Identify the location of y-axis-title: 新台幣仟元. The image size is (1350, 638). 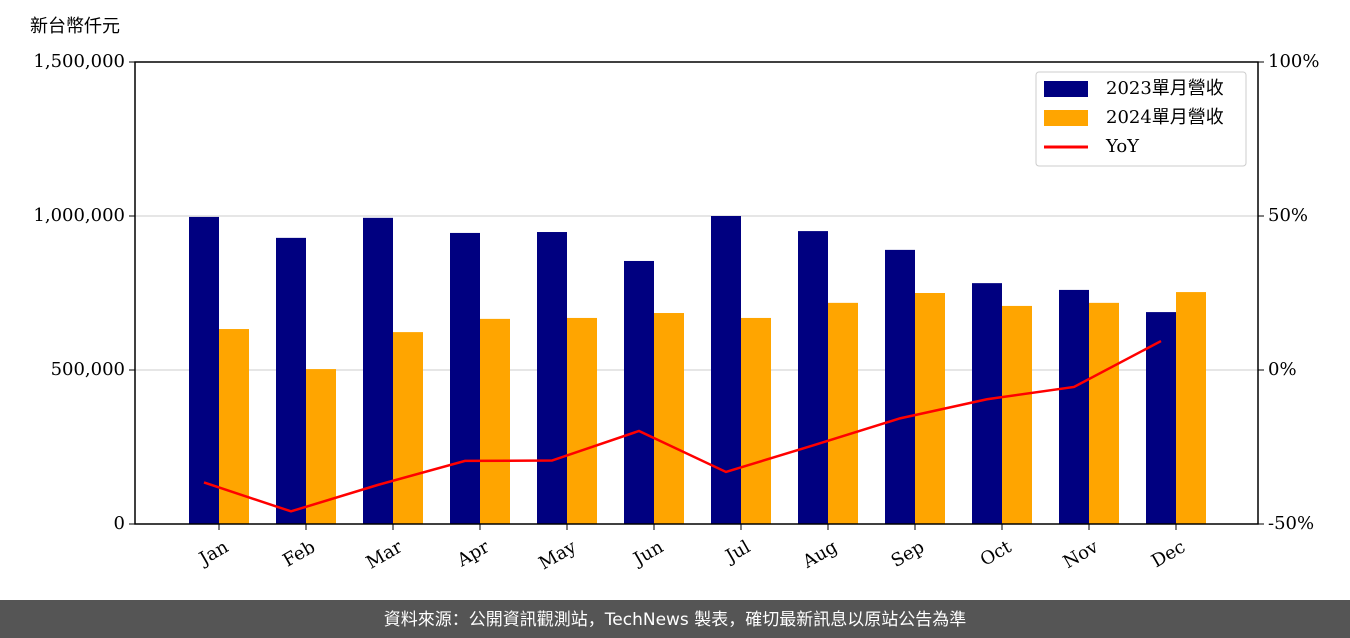
(75, 26).